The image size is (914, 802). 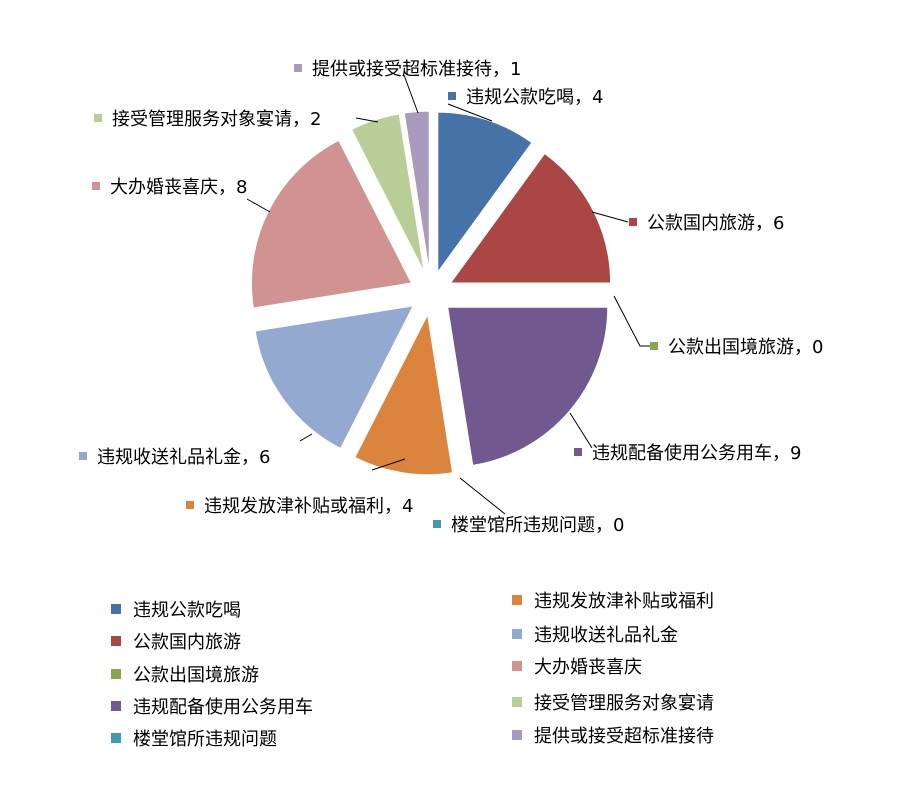 I want to click on data-label: 楼堂馆所违规问题，0, so click(x=537, y=525).